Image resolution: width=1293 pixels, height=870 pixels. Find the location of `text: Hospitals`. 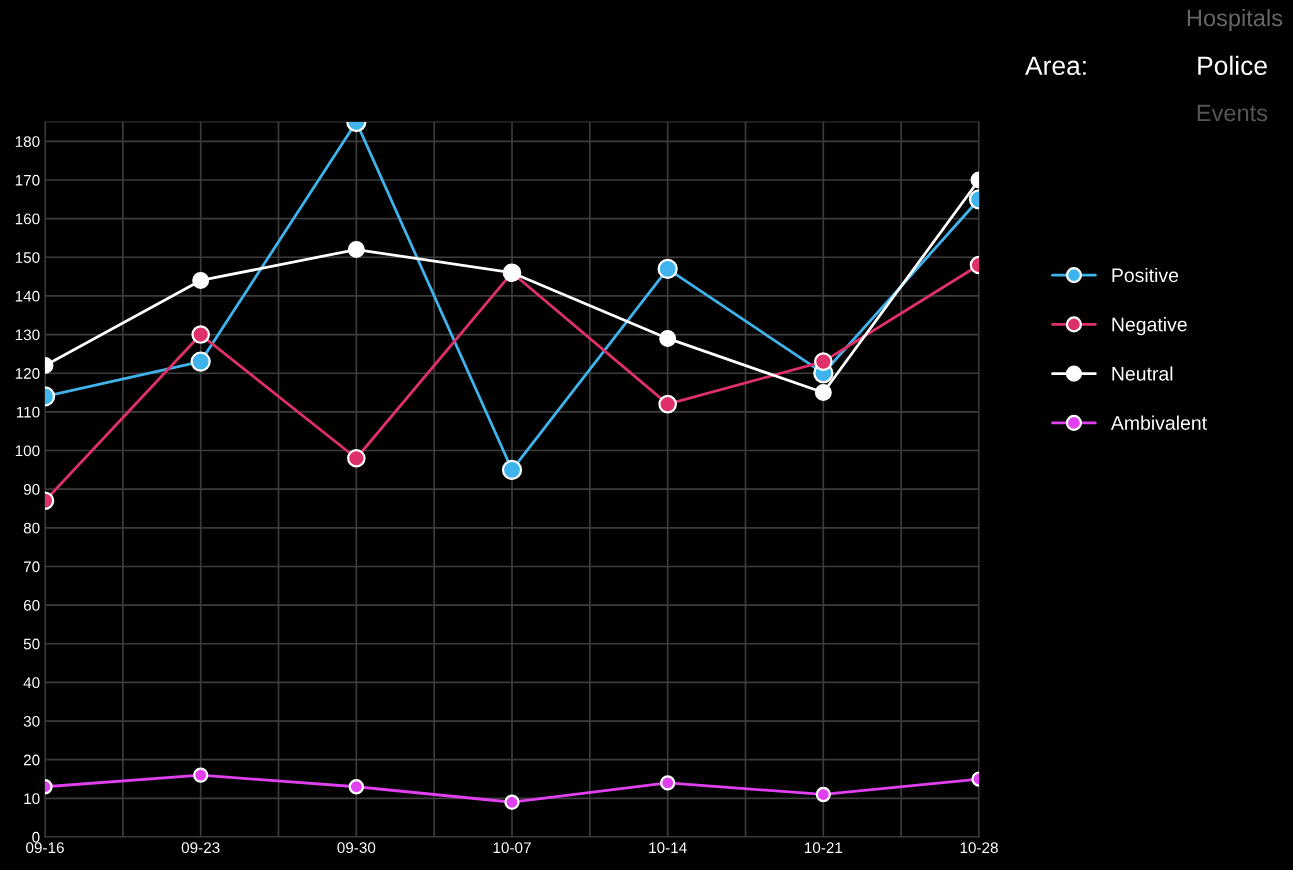

text: Hospitals is located at coordinates (1235, 20).